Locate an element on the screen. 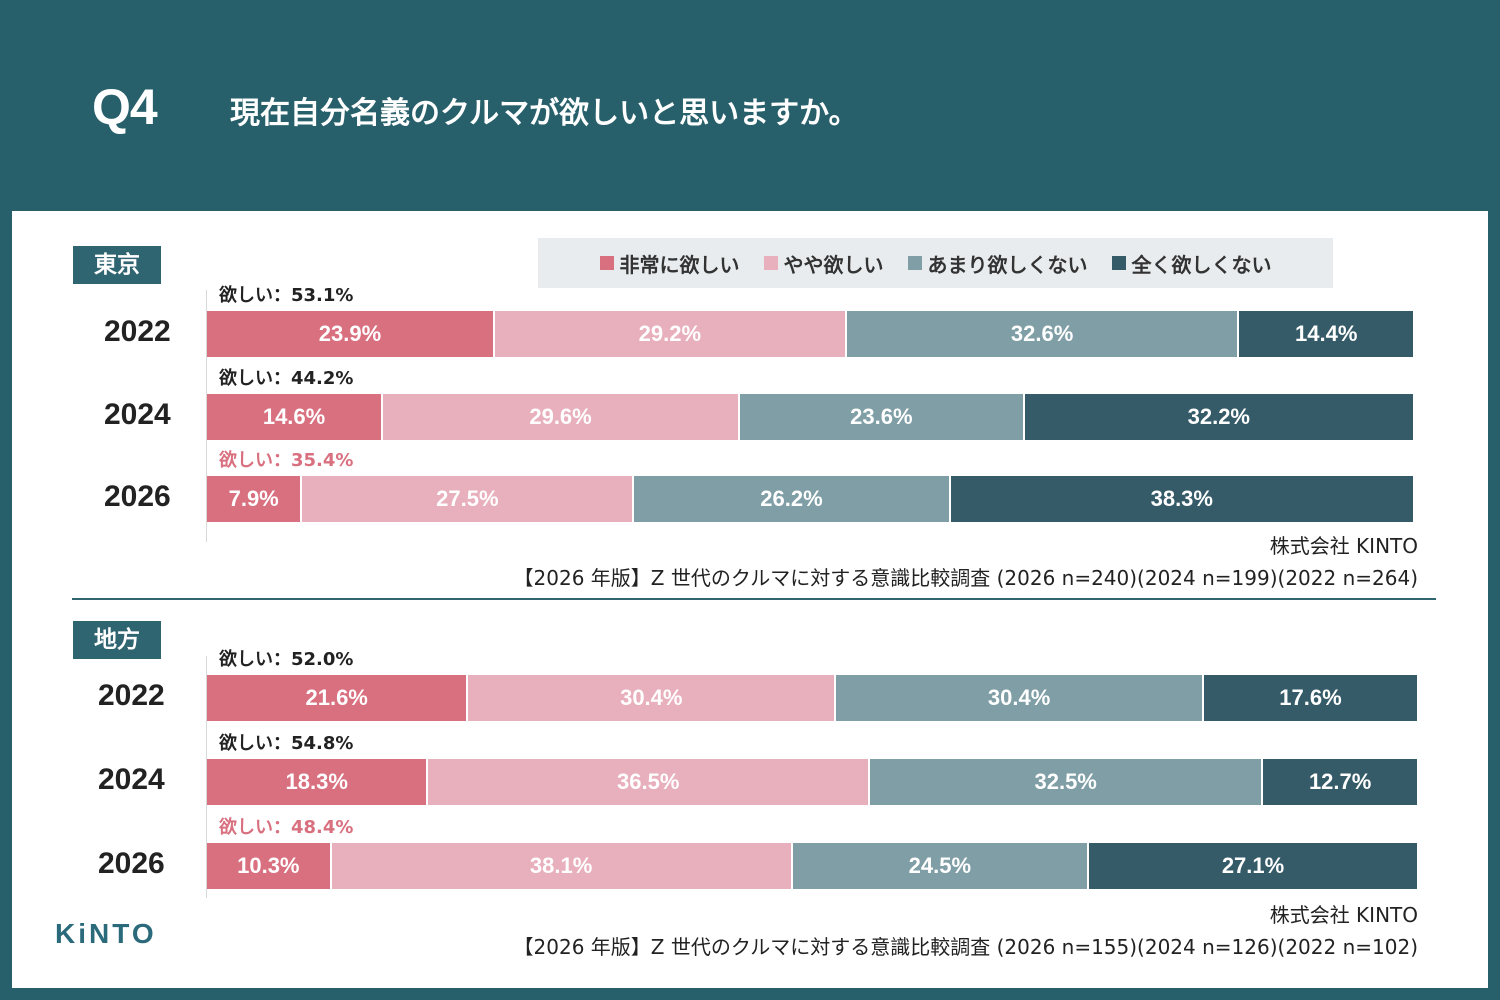  bar-segment: 18.3% is located at coordinates (318, 782).